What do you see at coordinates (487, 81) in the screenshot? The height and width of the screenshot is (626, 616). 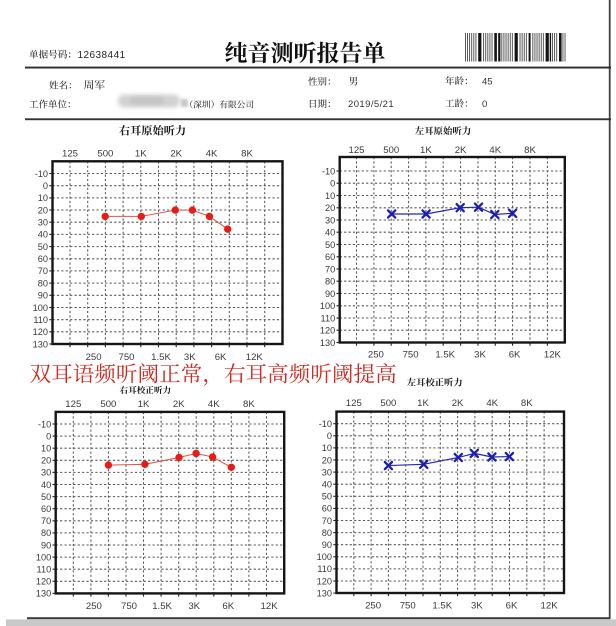 I see `svg-text: 45` at bounding box center [487, 81].